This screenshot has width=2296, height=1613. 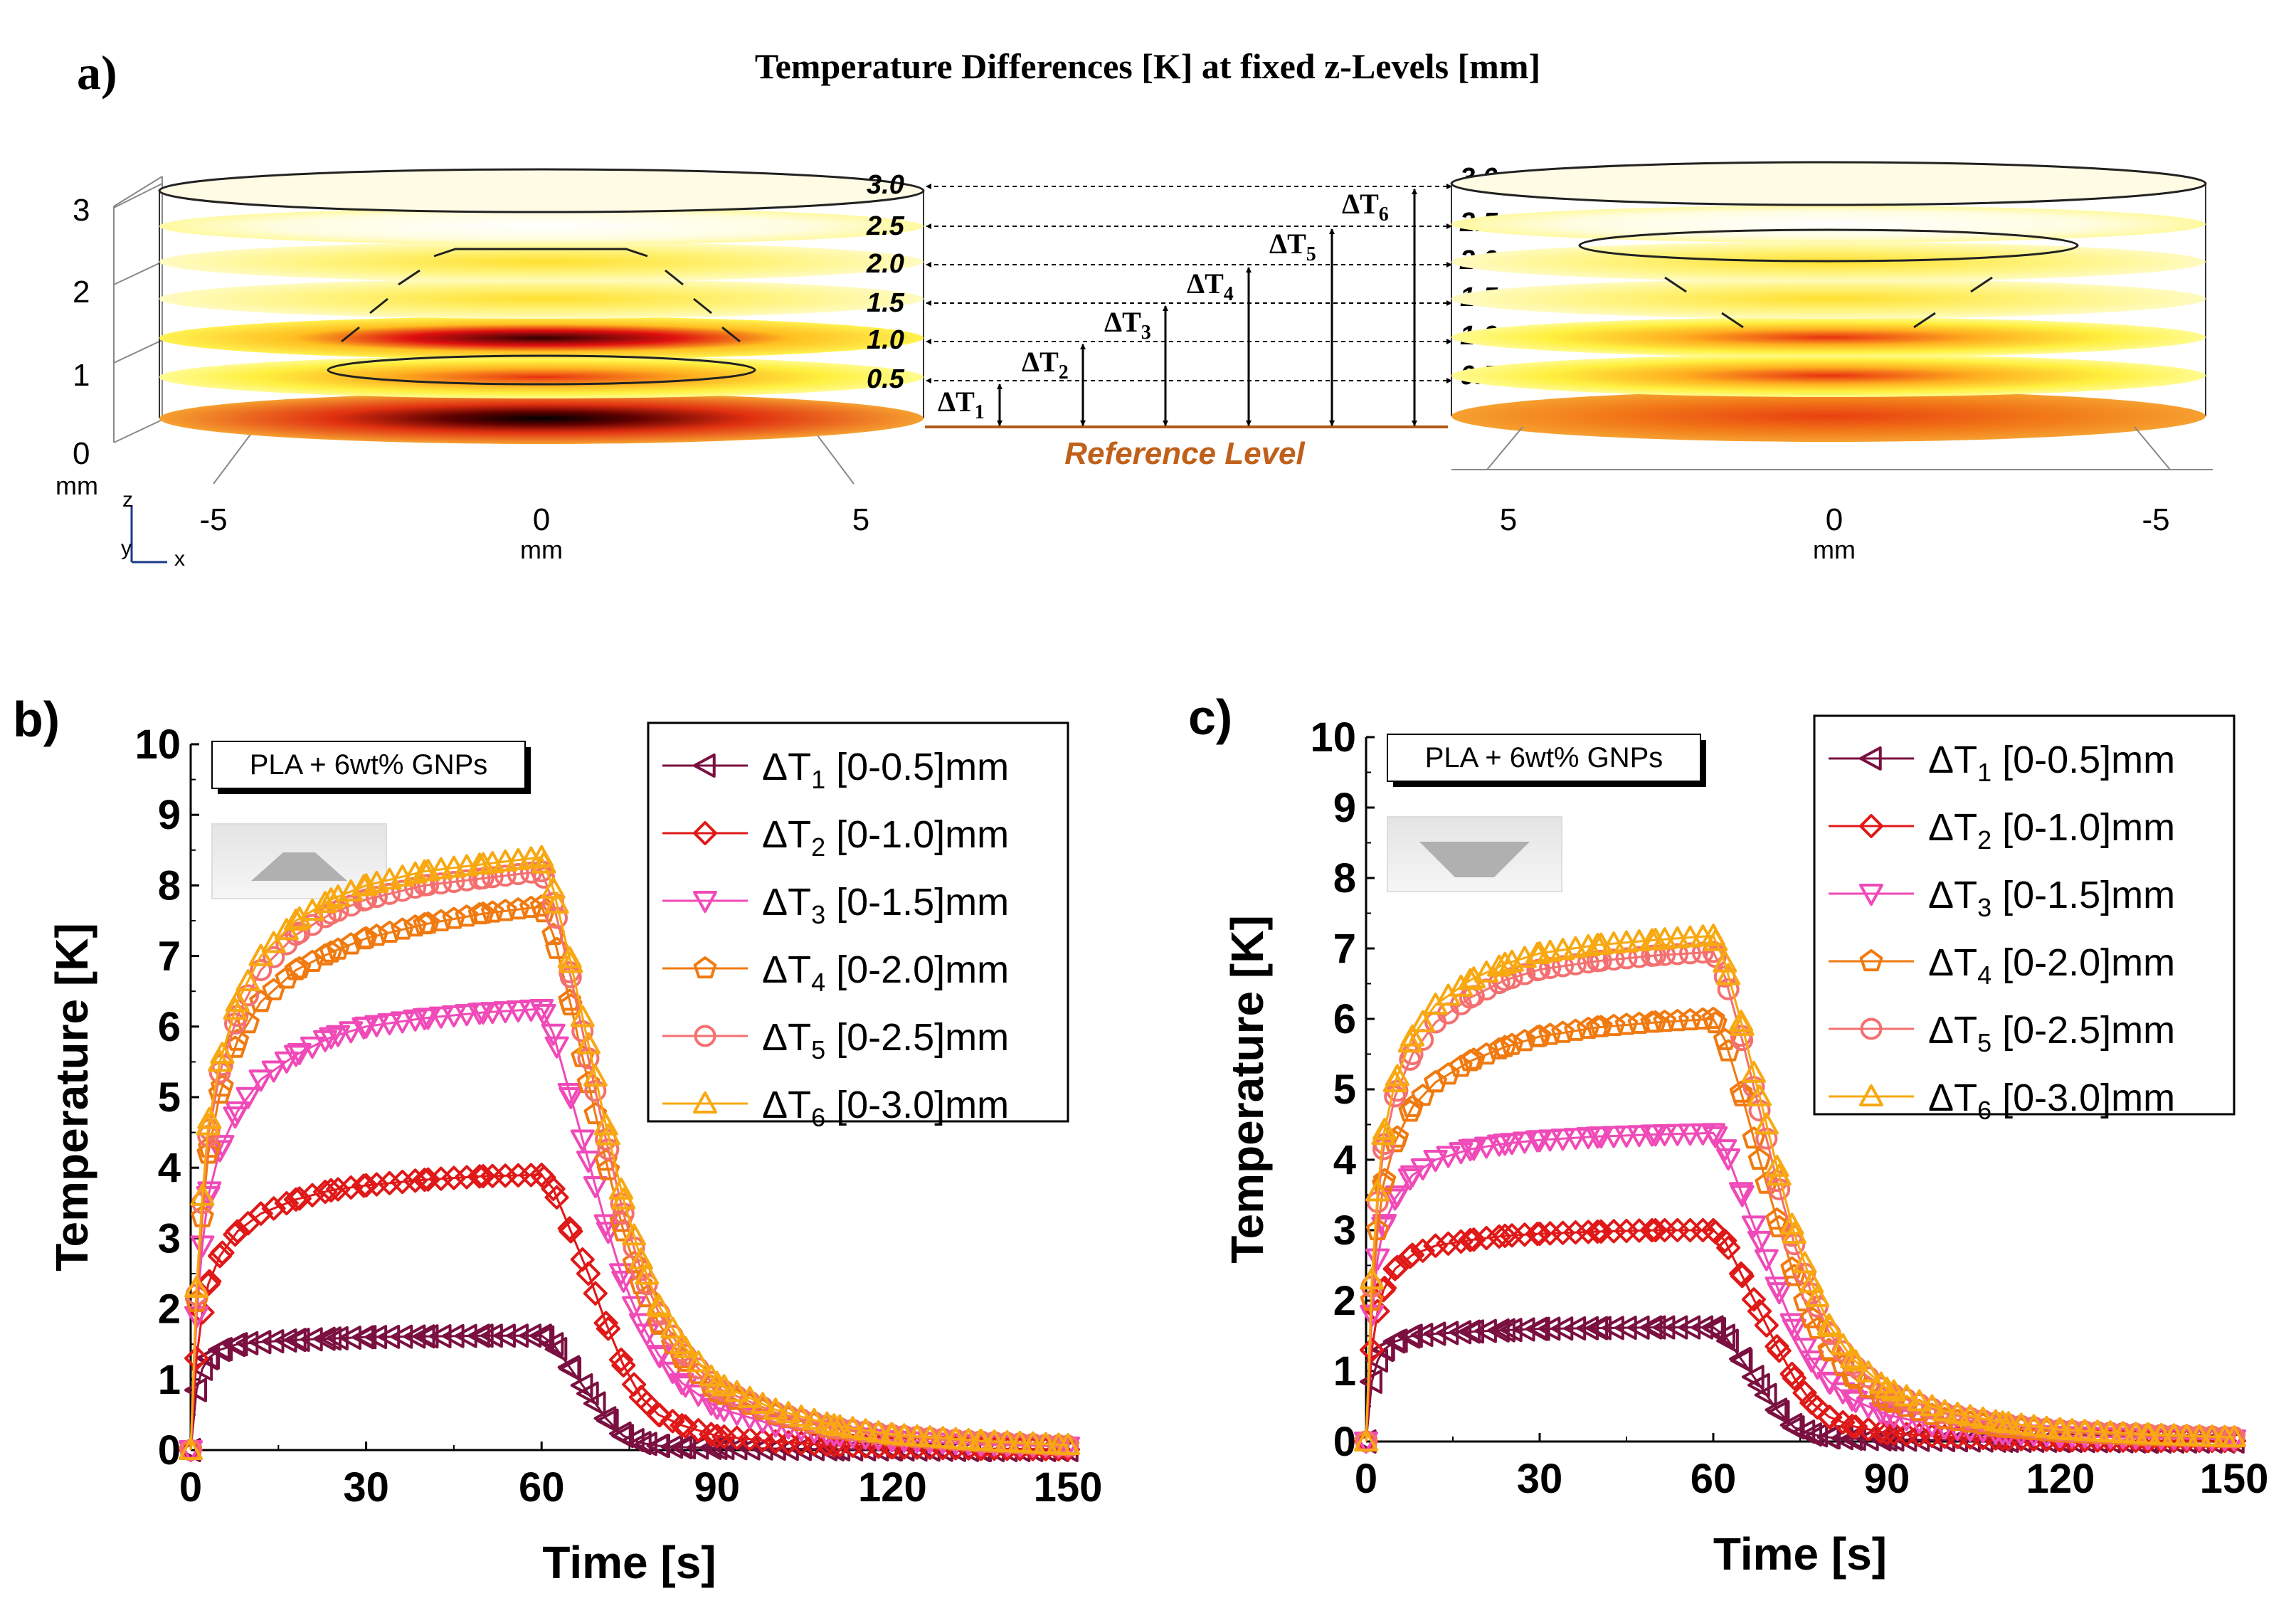 What do you see at coordinates (704, 765) in the screenshot?
I see `legend-marker` at bounding box center [704, 765].